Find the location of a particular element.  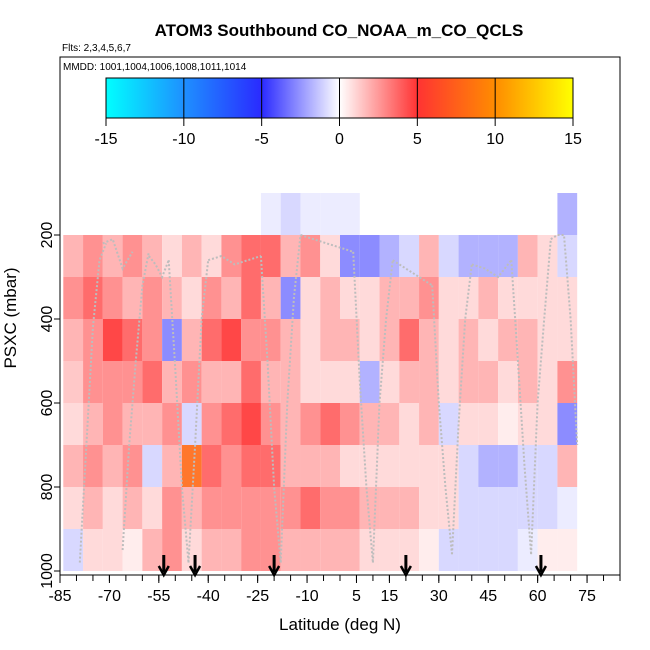

y-axis: 200 400 600 800 1000 is located at coordinates (49, 405).